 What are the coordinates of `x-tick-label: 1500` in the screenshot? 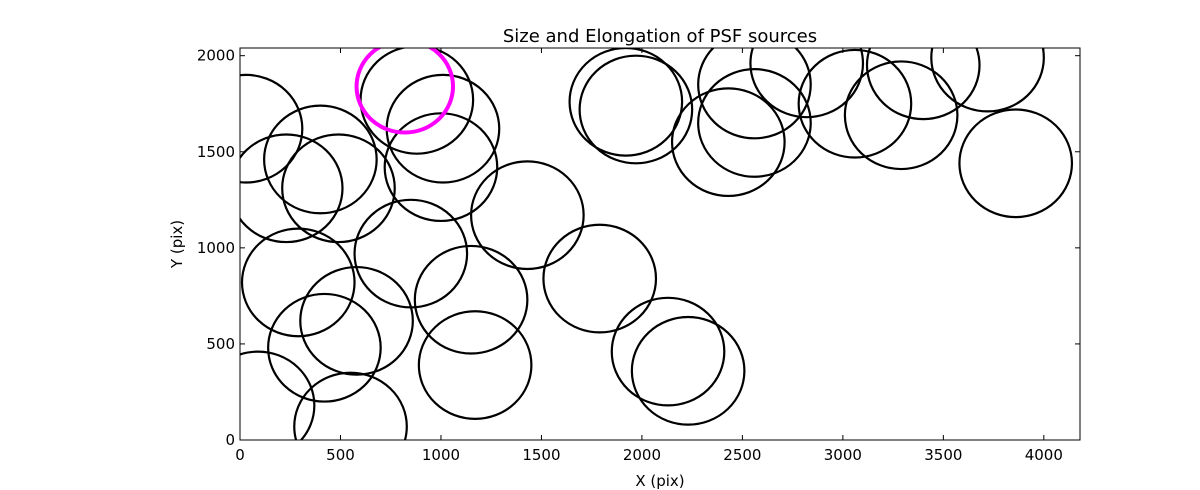 It's located at (541, 455).